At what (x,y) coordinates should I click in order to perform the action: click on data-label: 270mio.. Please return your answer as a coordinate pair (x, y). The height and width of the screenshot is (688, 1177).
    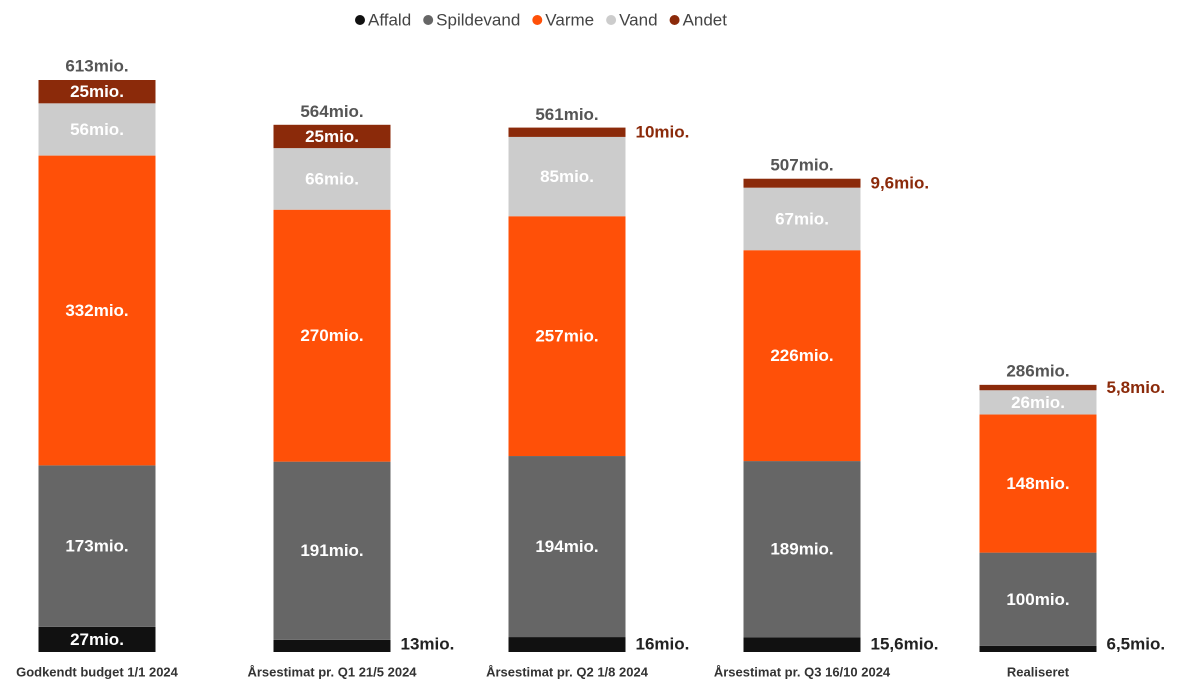
    Looking at the image, I should click on (331, 335).